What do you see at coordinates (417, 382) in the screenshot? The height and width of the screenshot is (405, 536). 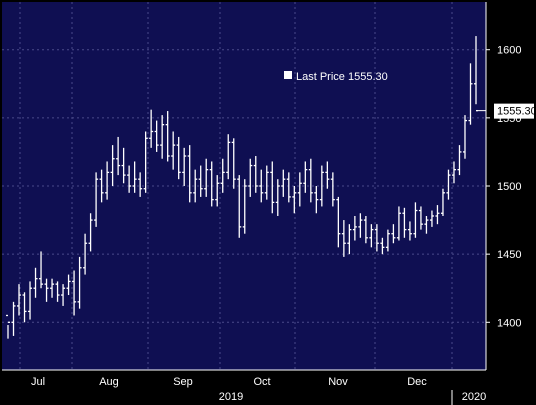 I see `x-tick-label: Dec` at bounding box center [417, 382].